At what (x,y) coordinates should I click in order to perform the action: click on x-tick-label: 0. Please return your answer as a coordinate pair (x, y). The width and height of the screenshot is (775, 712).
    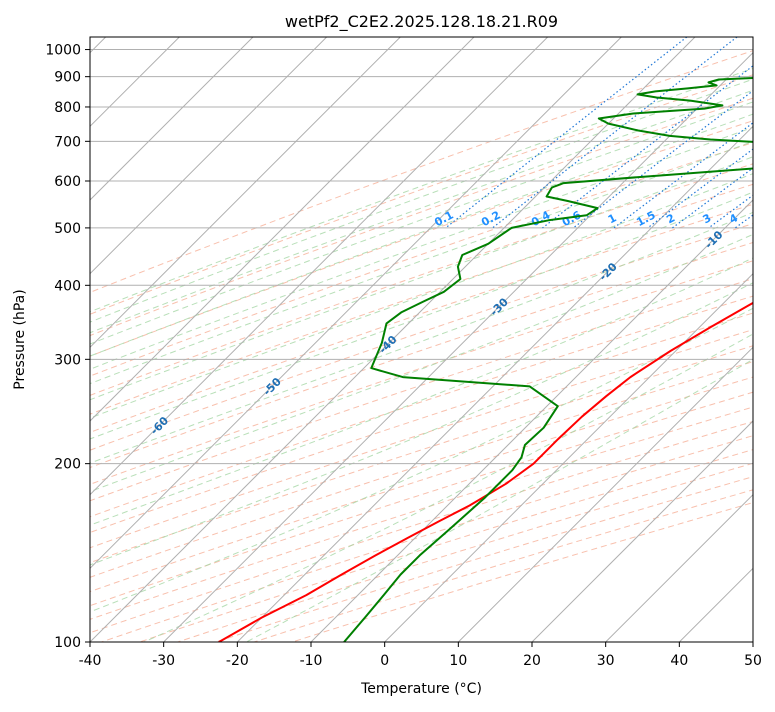
    Looking at the image, I should click on (384, 661).